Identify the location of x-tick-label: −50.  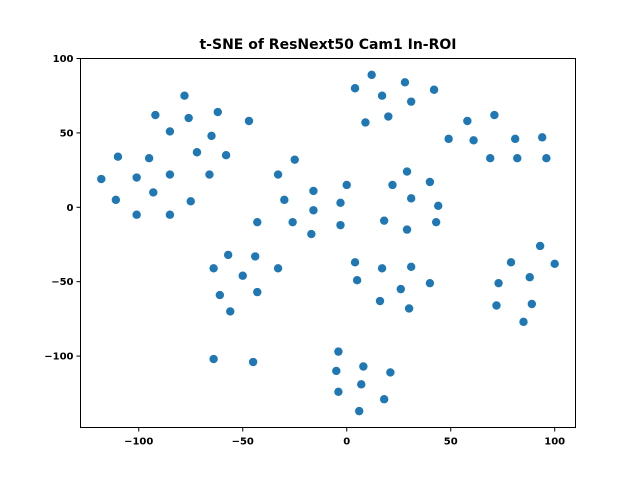
(243, 442).